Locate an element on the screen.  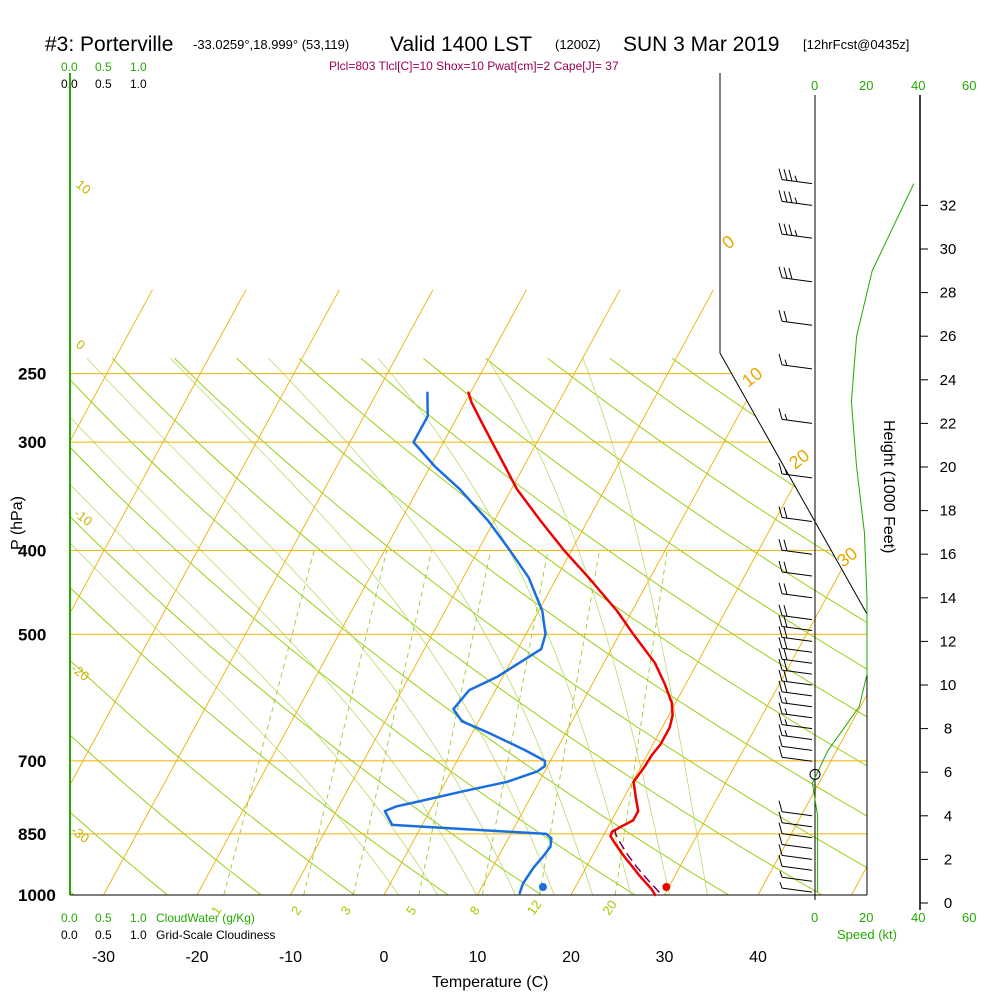
isotherm-label: -10 is located at coordinates (83, 517).